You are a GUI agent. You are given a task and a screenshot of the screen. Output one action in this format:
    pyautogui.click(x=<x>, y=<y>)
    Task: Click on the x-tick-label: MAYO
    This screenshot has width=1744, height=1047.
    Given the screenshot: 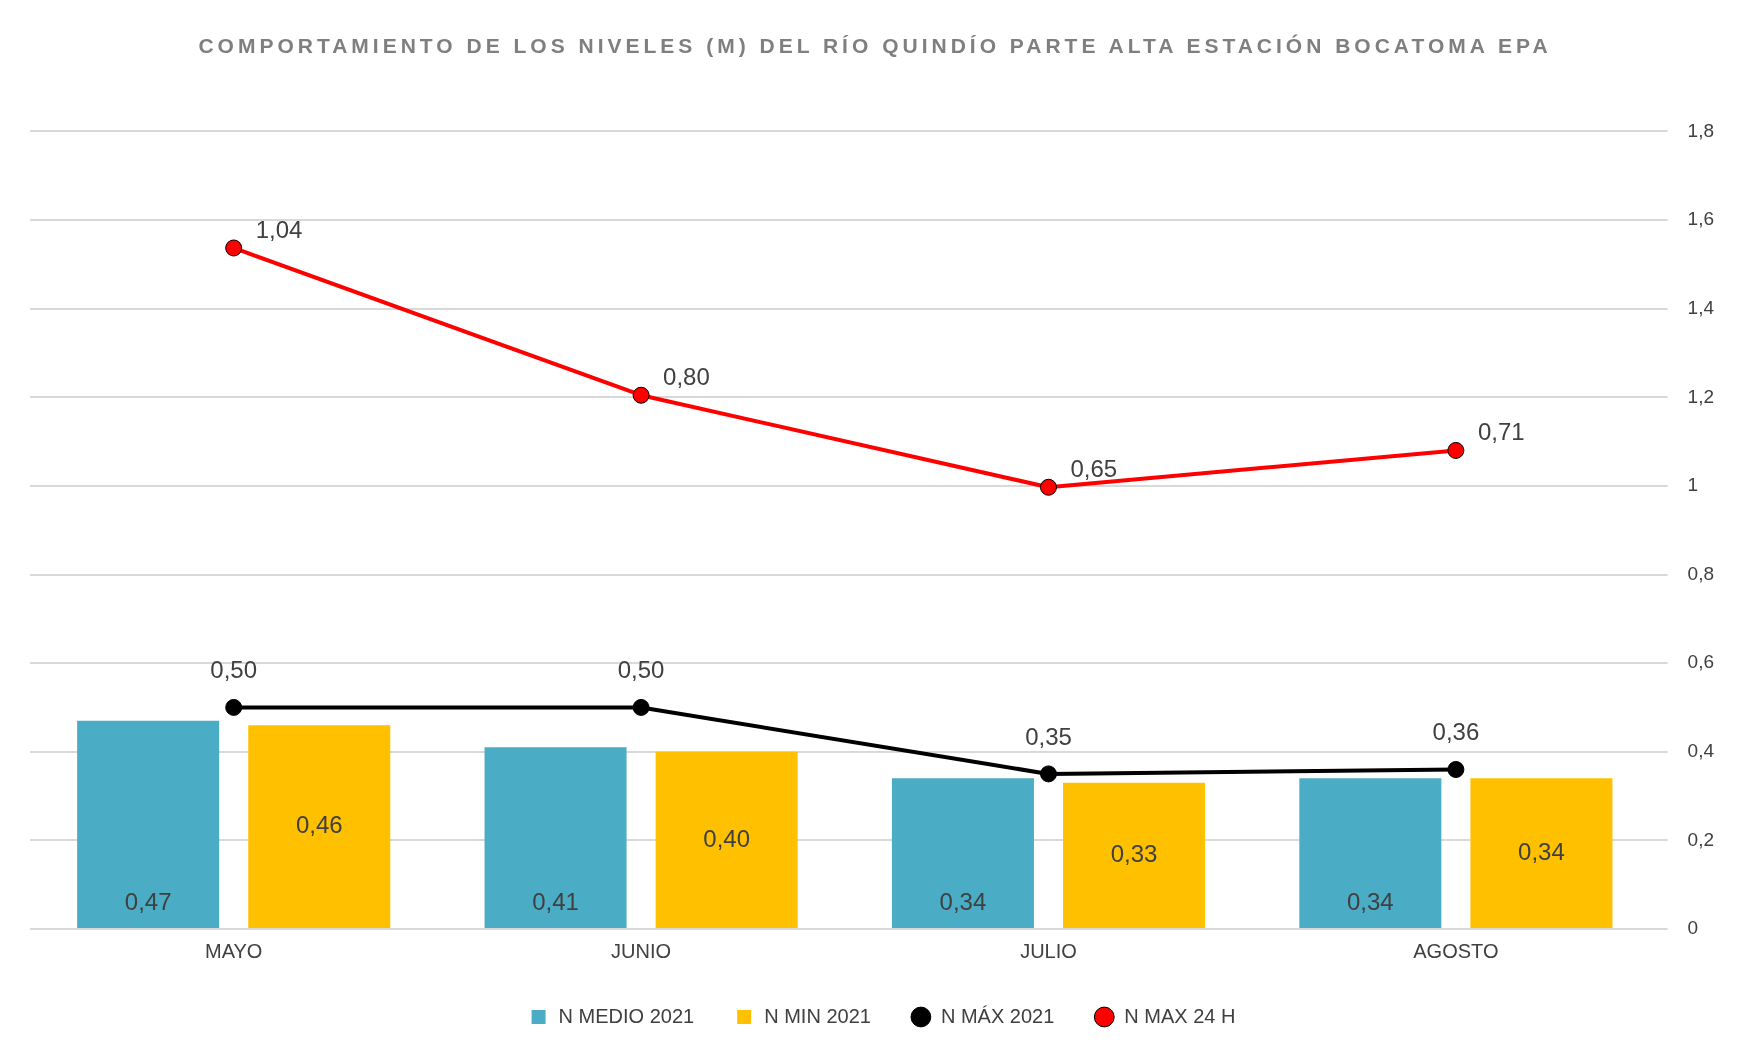 What is the action you would take?
    pyautogui.click(x=233, y=950)
    